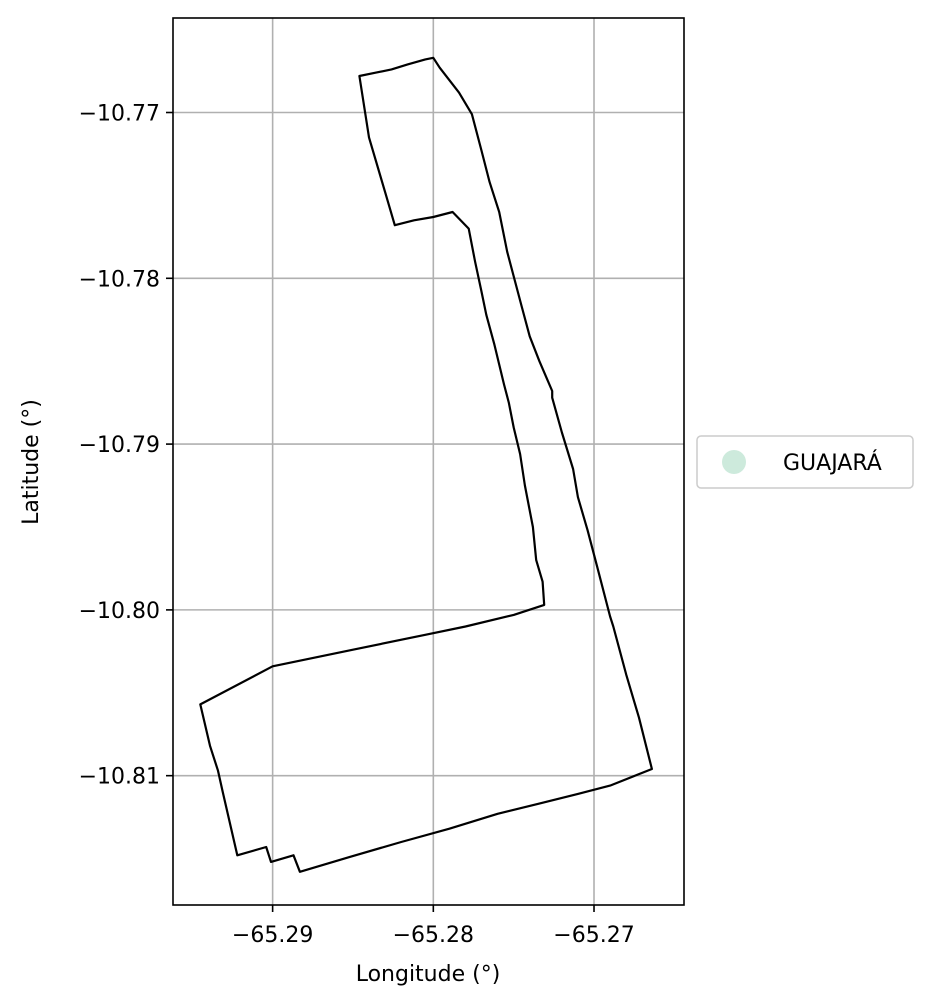 The width and height of the screenshot is (931, 1006). I want to click on x-tick-label: −65.27, so click(593, 935).